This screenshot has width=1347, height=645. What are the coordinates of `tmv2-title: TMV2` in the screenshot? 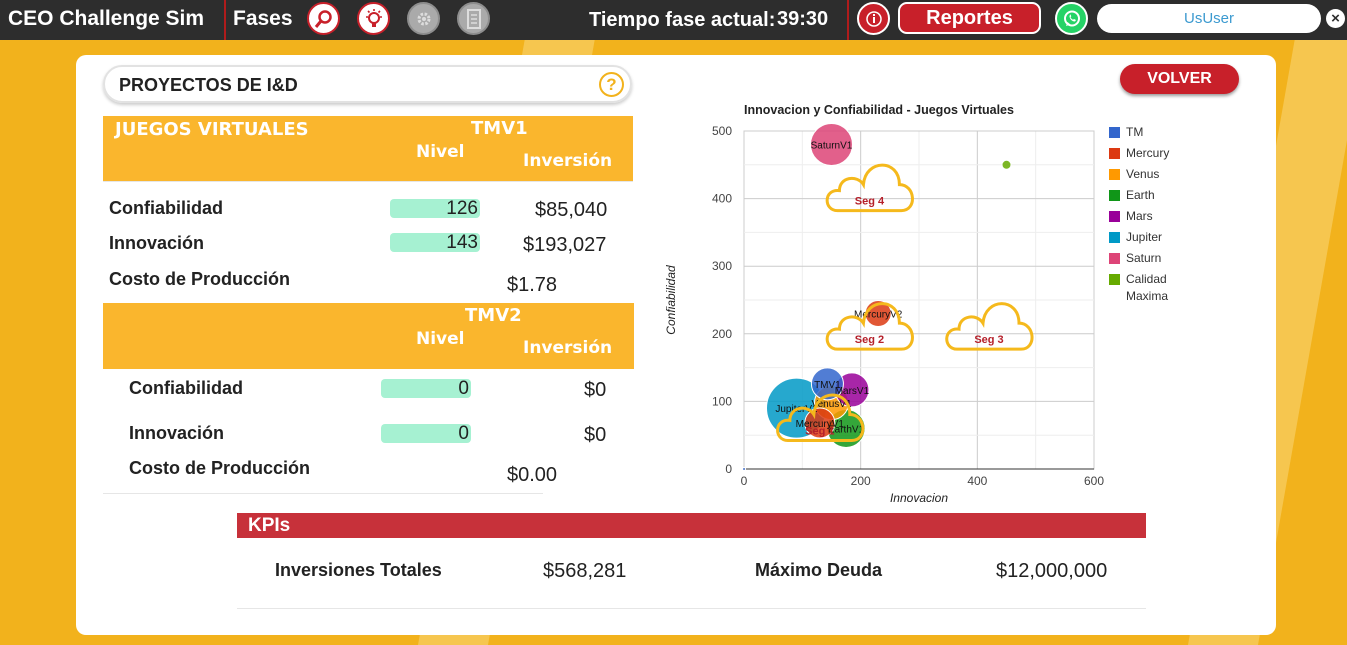 It's located at (493, 315).